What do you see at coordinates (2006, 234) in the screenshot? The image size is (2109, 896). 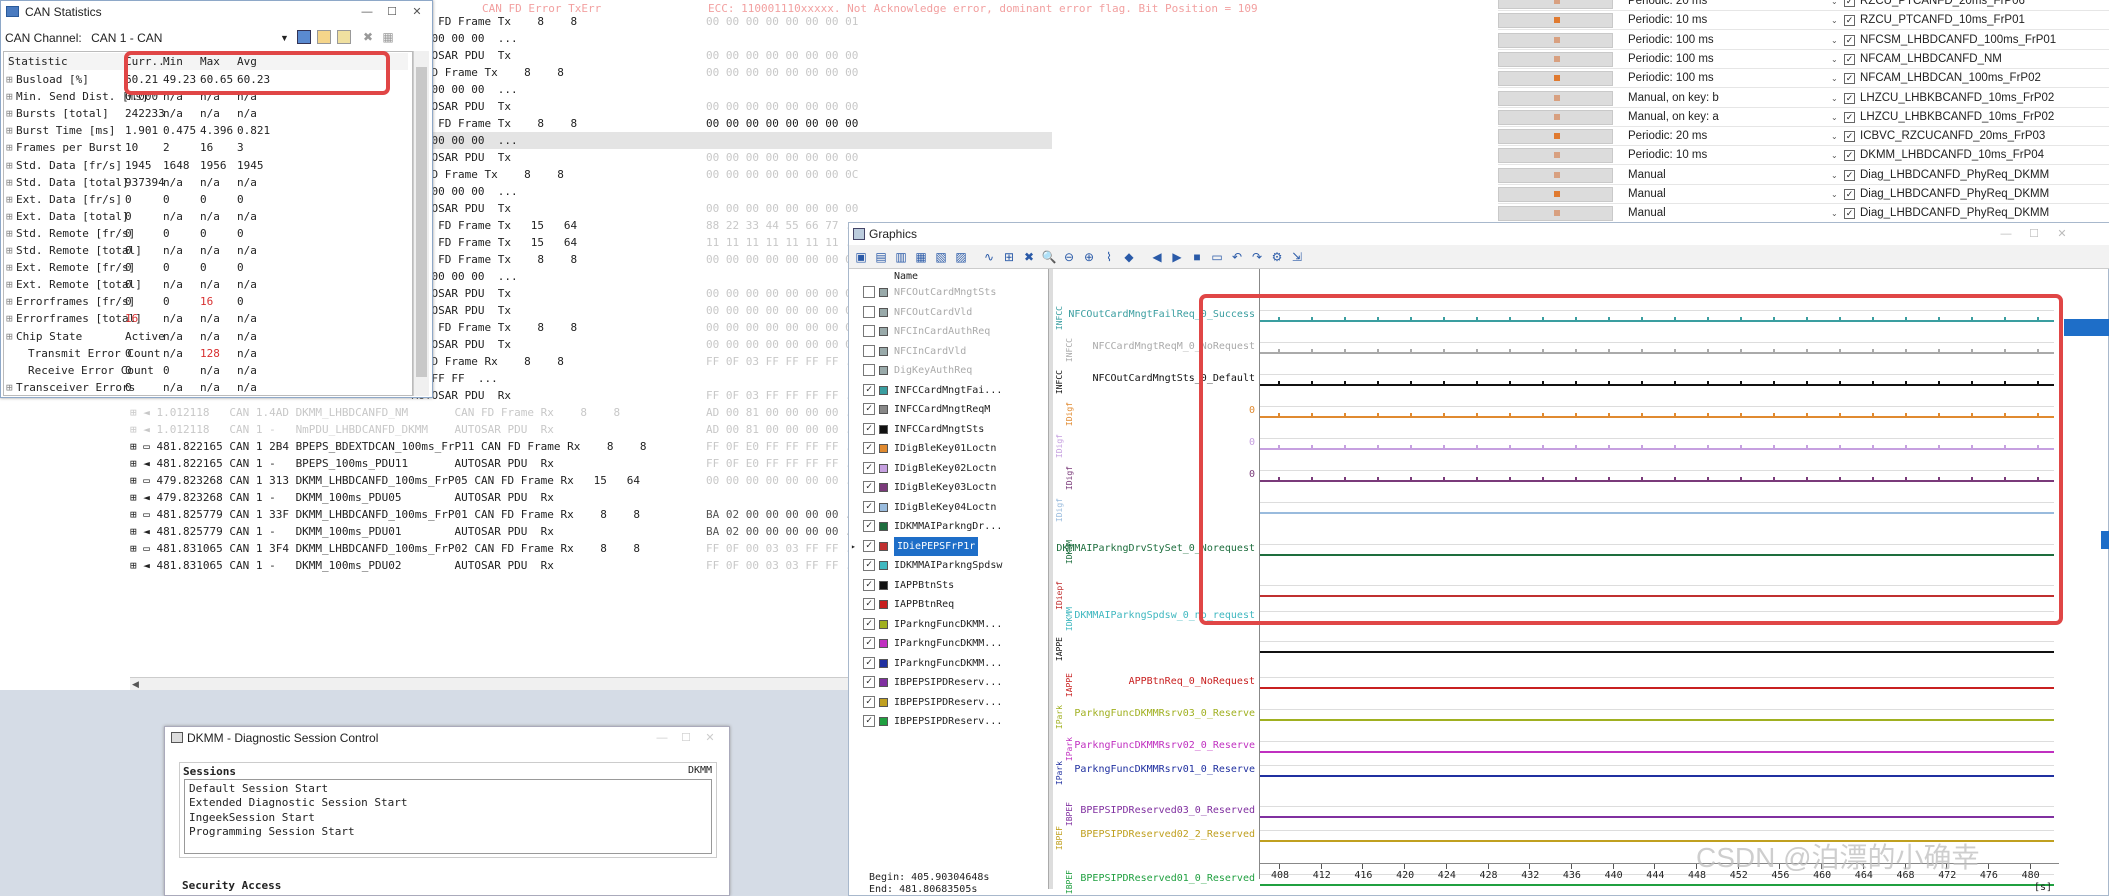 I see `graphics-minimize-button: —` at bounding box center [2006, 234].